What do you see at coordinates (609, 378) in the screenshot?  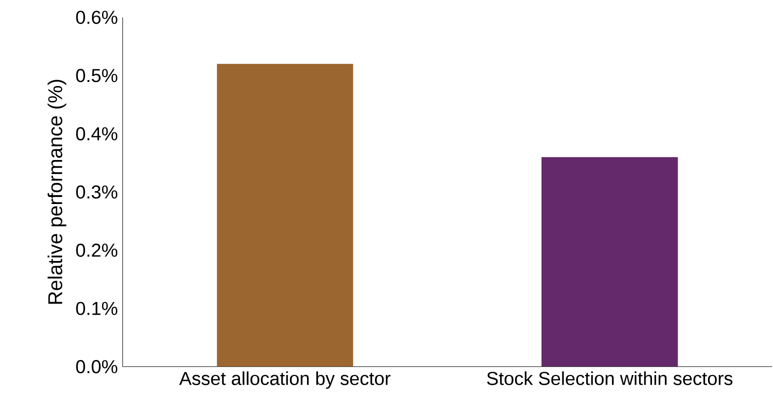 I see `x-tick-label: Stock Selection within sectors` at bounding box center [609, 378].